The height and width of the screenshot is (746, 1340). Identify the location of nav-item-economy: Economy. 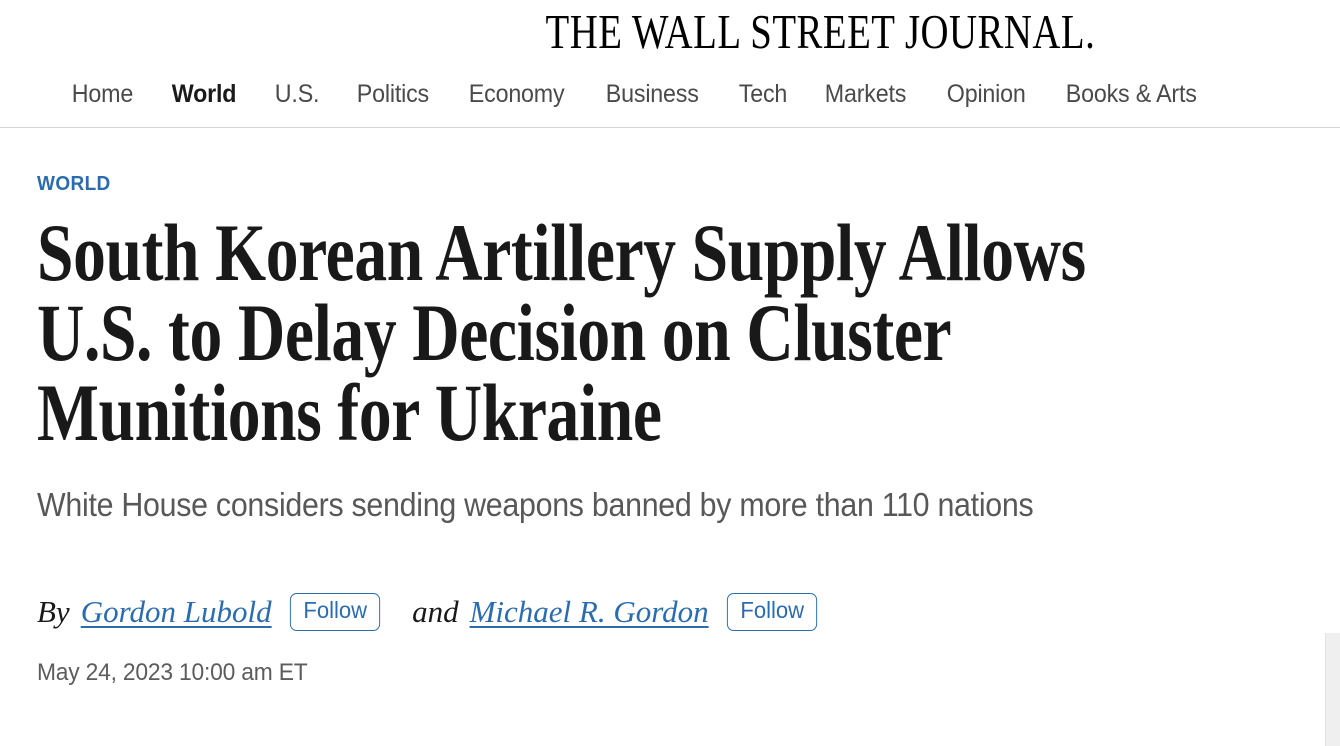
(516, 93).